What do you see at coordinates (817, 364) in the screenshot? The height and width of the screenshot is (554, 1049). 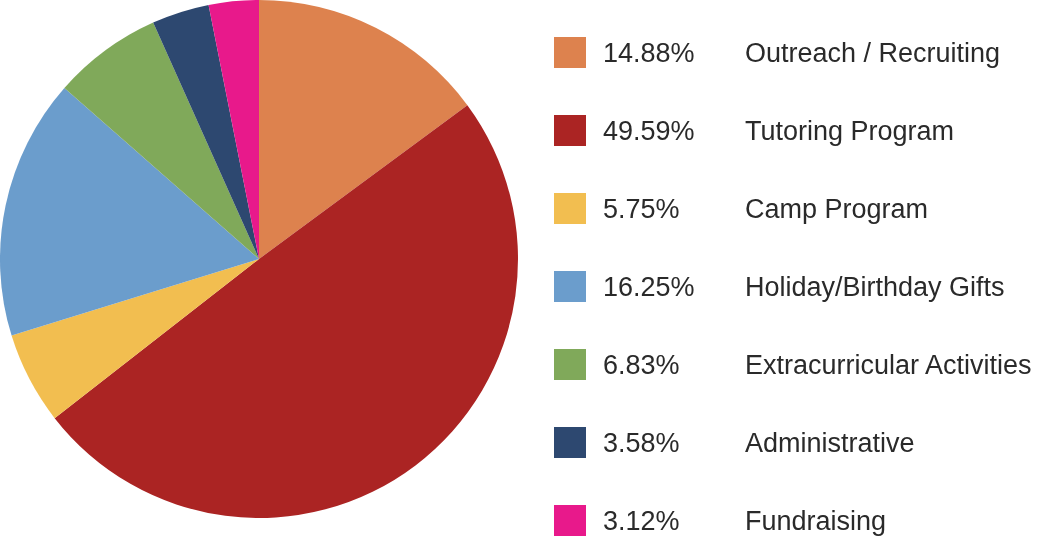 I see `legend-label: 6.83% Extracurricular Activities` at bounding box center [817, 364].